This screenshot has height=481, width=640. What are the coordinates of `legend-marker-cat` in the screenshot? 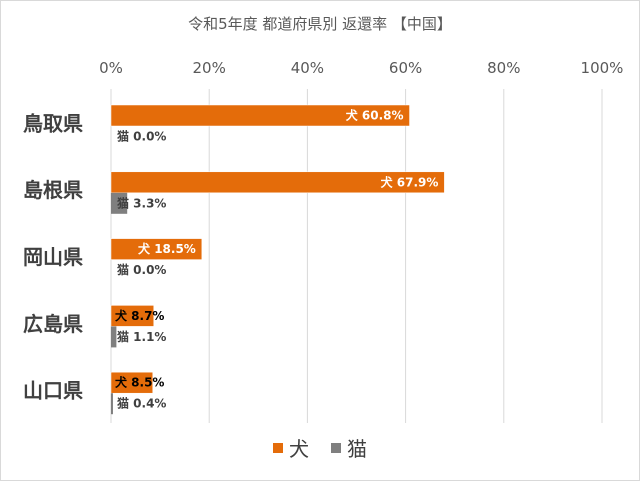 It's located at (336, 448).